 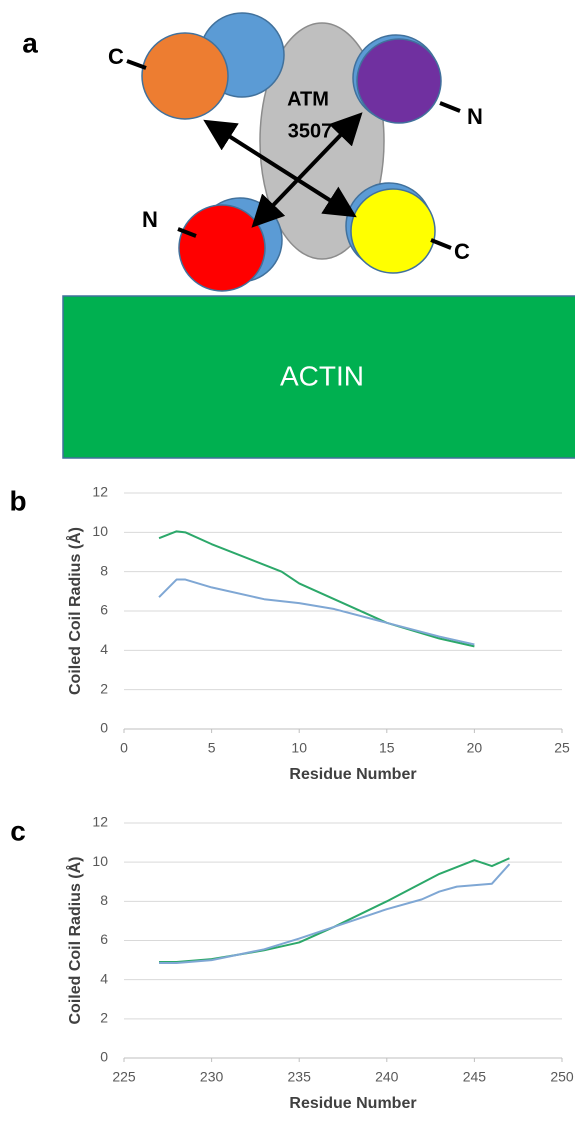 I want to click on x-tick-label: 240, so click(x=387, y=1077).